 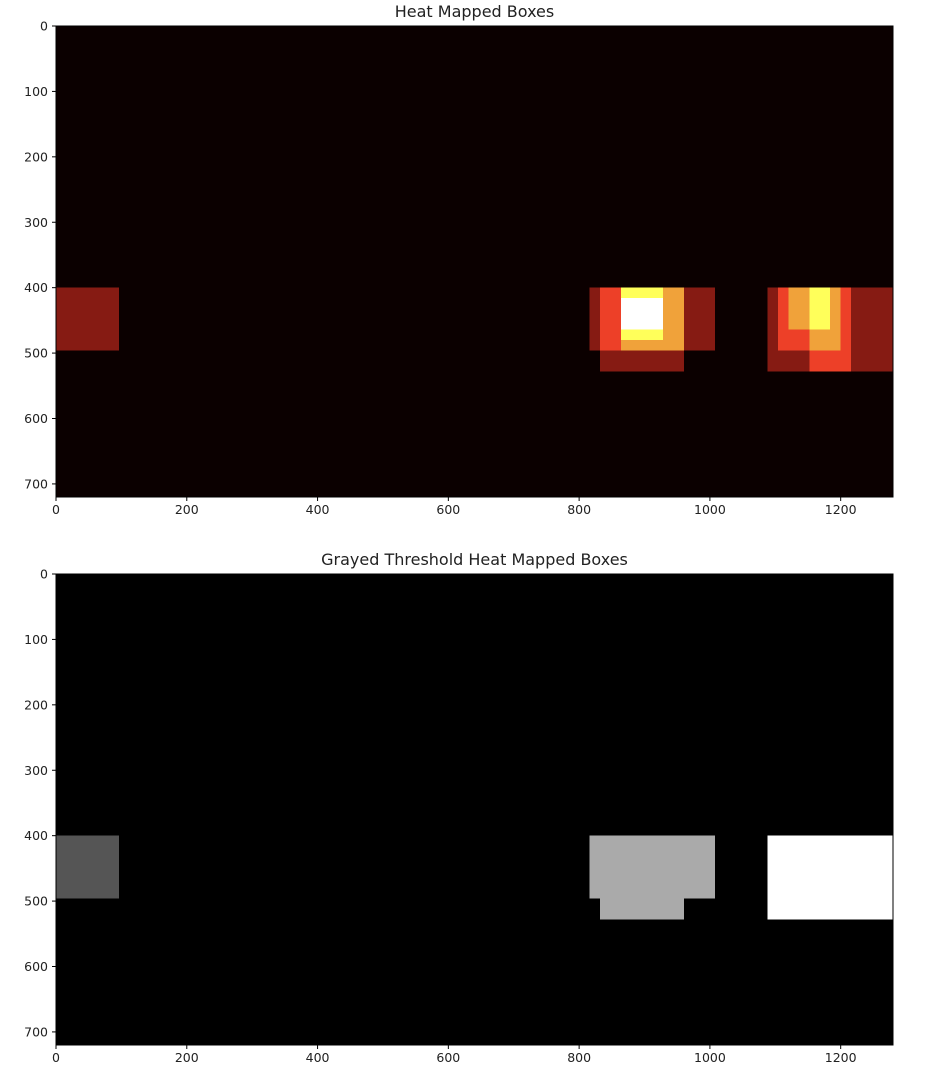 What do you see at coordinates (474, 559) in the screenshot?
I see `chart-title: Grayed Threshold Heat Mapped Boxes` at bounding box center [474, 559].